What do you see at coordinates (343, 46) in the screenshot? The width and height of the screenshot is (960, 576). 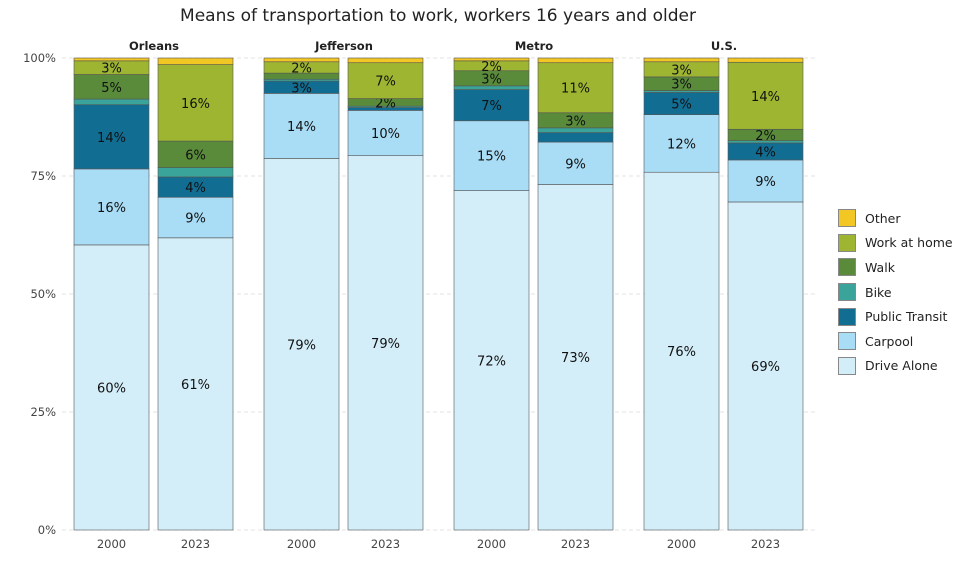 I see `panel-title: Jefferson` at bounding box center [343, 46].